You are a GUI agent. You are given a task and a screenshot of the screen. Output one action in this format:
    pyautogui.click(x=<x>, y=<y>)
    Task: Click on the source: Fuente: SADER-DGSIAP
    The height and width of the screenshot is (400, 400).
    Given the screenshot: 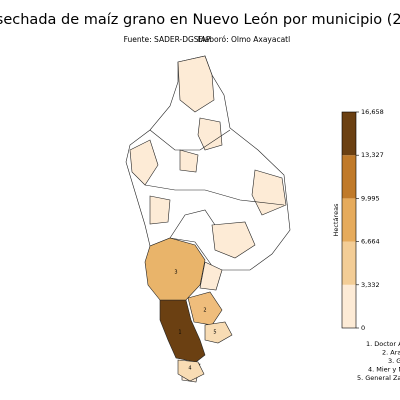 What is the action you would take?
    pyautogui.click(x=167, y=39)
    